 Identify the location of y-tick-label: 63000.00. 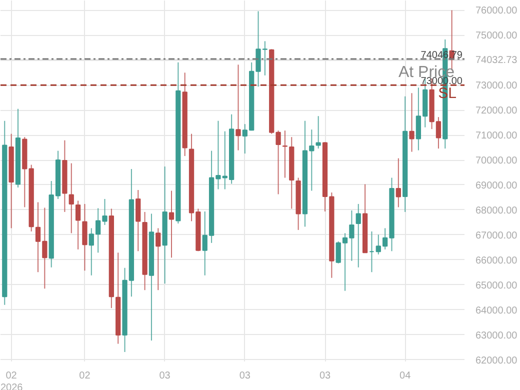
(497, 336).